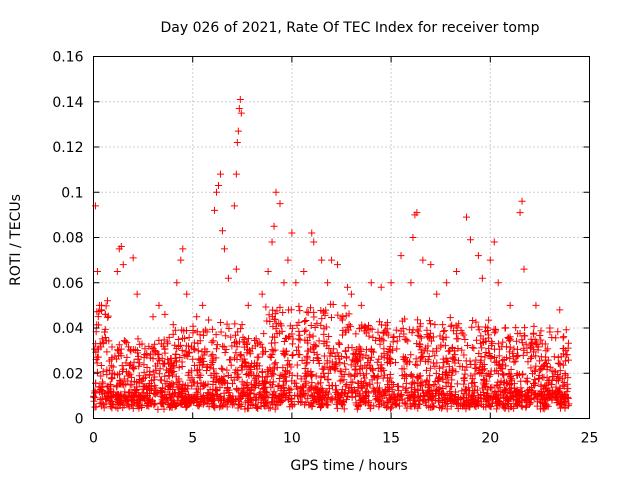 The height and width of the screenshot is (480, 640). I want to click on y-tick-label: 0.12, so click(67, 148).